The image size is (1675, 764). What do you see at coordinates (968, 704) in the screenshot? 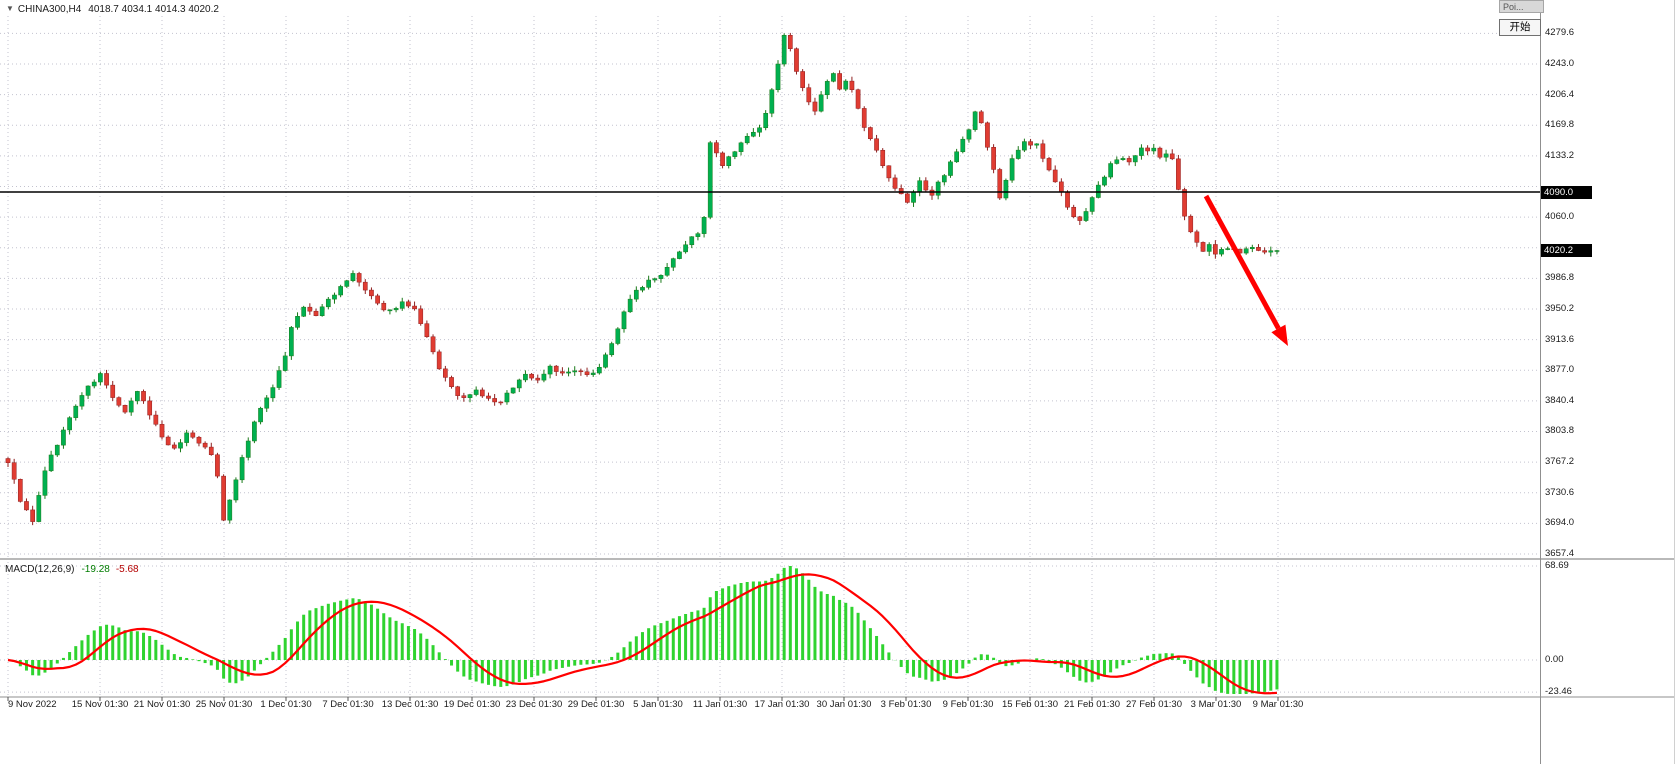
I see `time-label: 9 Feb 01:30` at bounding box center [968, 704].